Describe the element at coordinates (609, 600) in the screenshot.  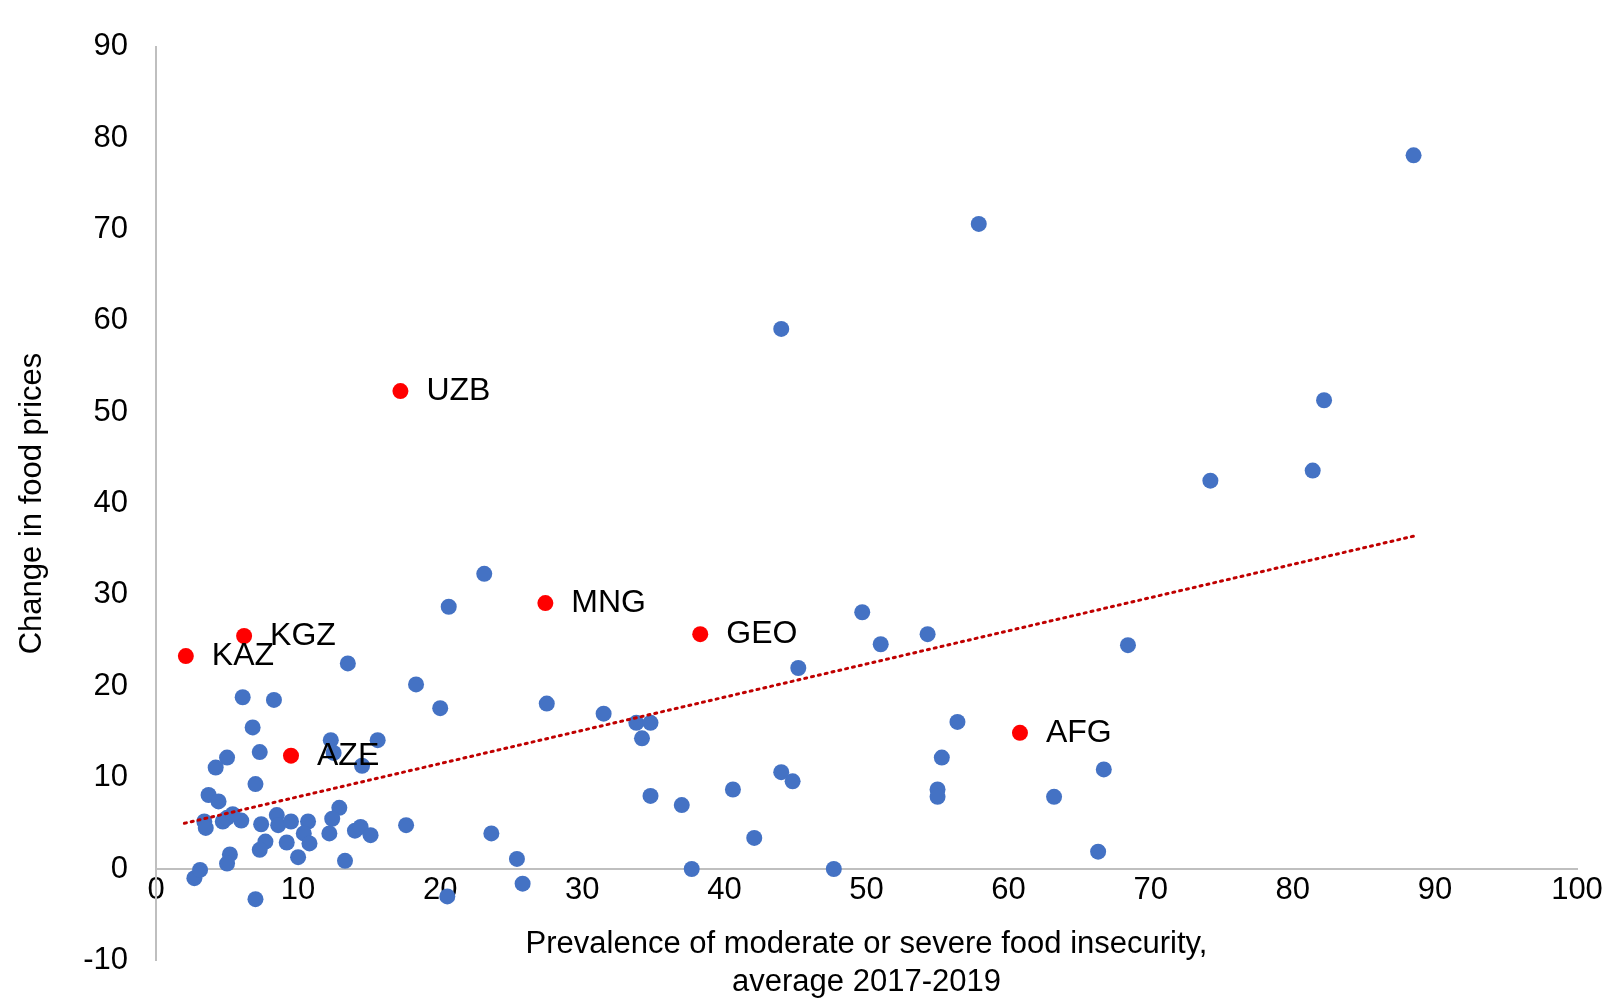
I see `annotation: MNG` at that location.